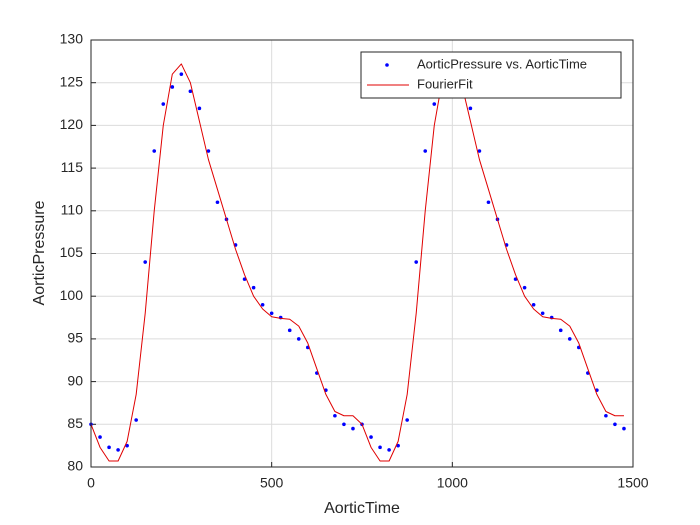  I want to click on x-tick-label: 500, so click(272, 483).